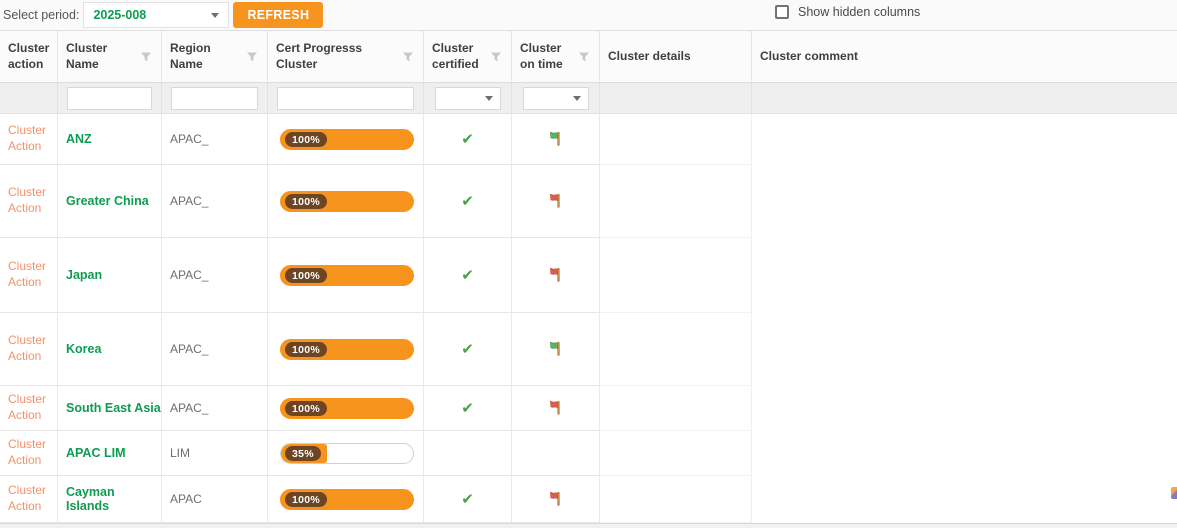 This screenshot has width=1177, height=528. I want to click on cell-cluster-name: South East Asia, so click(110, 408).